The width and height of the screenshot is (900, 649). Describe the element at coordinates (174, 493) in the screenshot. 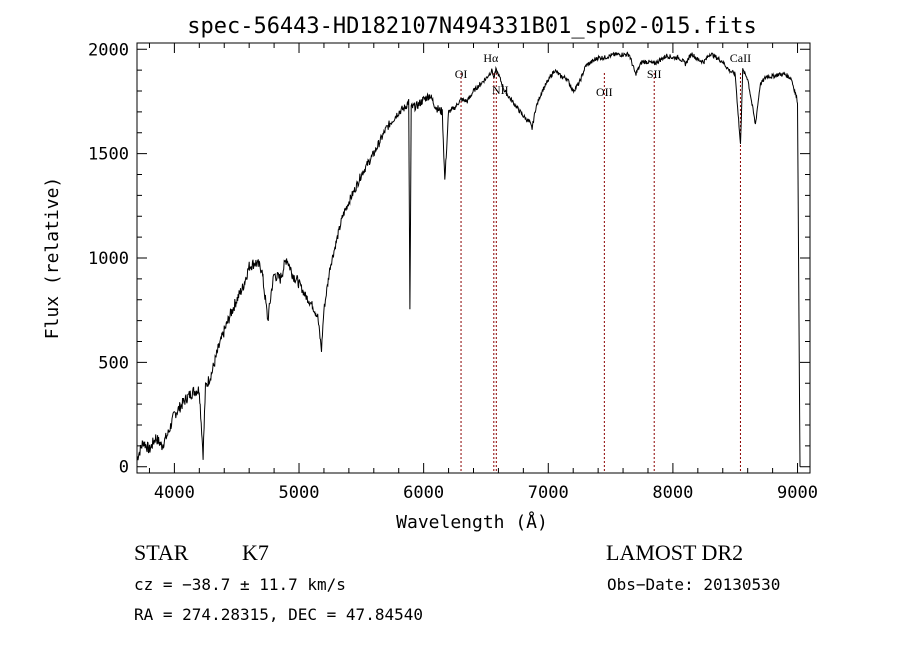

I see `x-tick-label: 4000` at that location.